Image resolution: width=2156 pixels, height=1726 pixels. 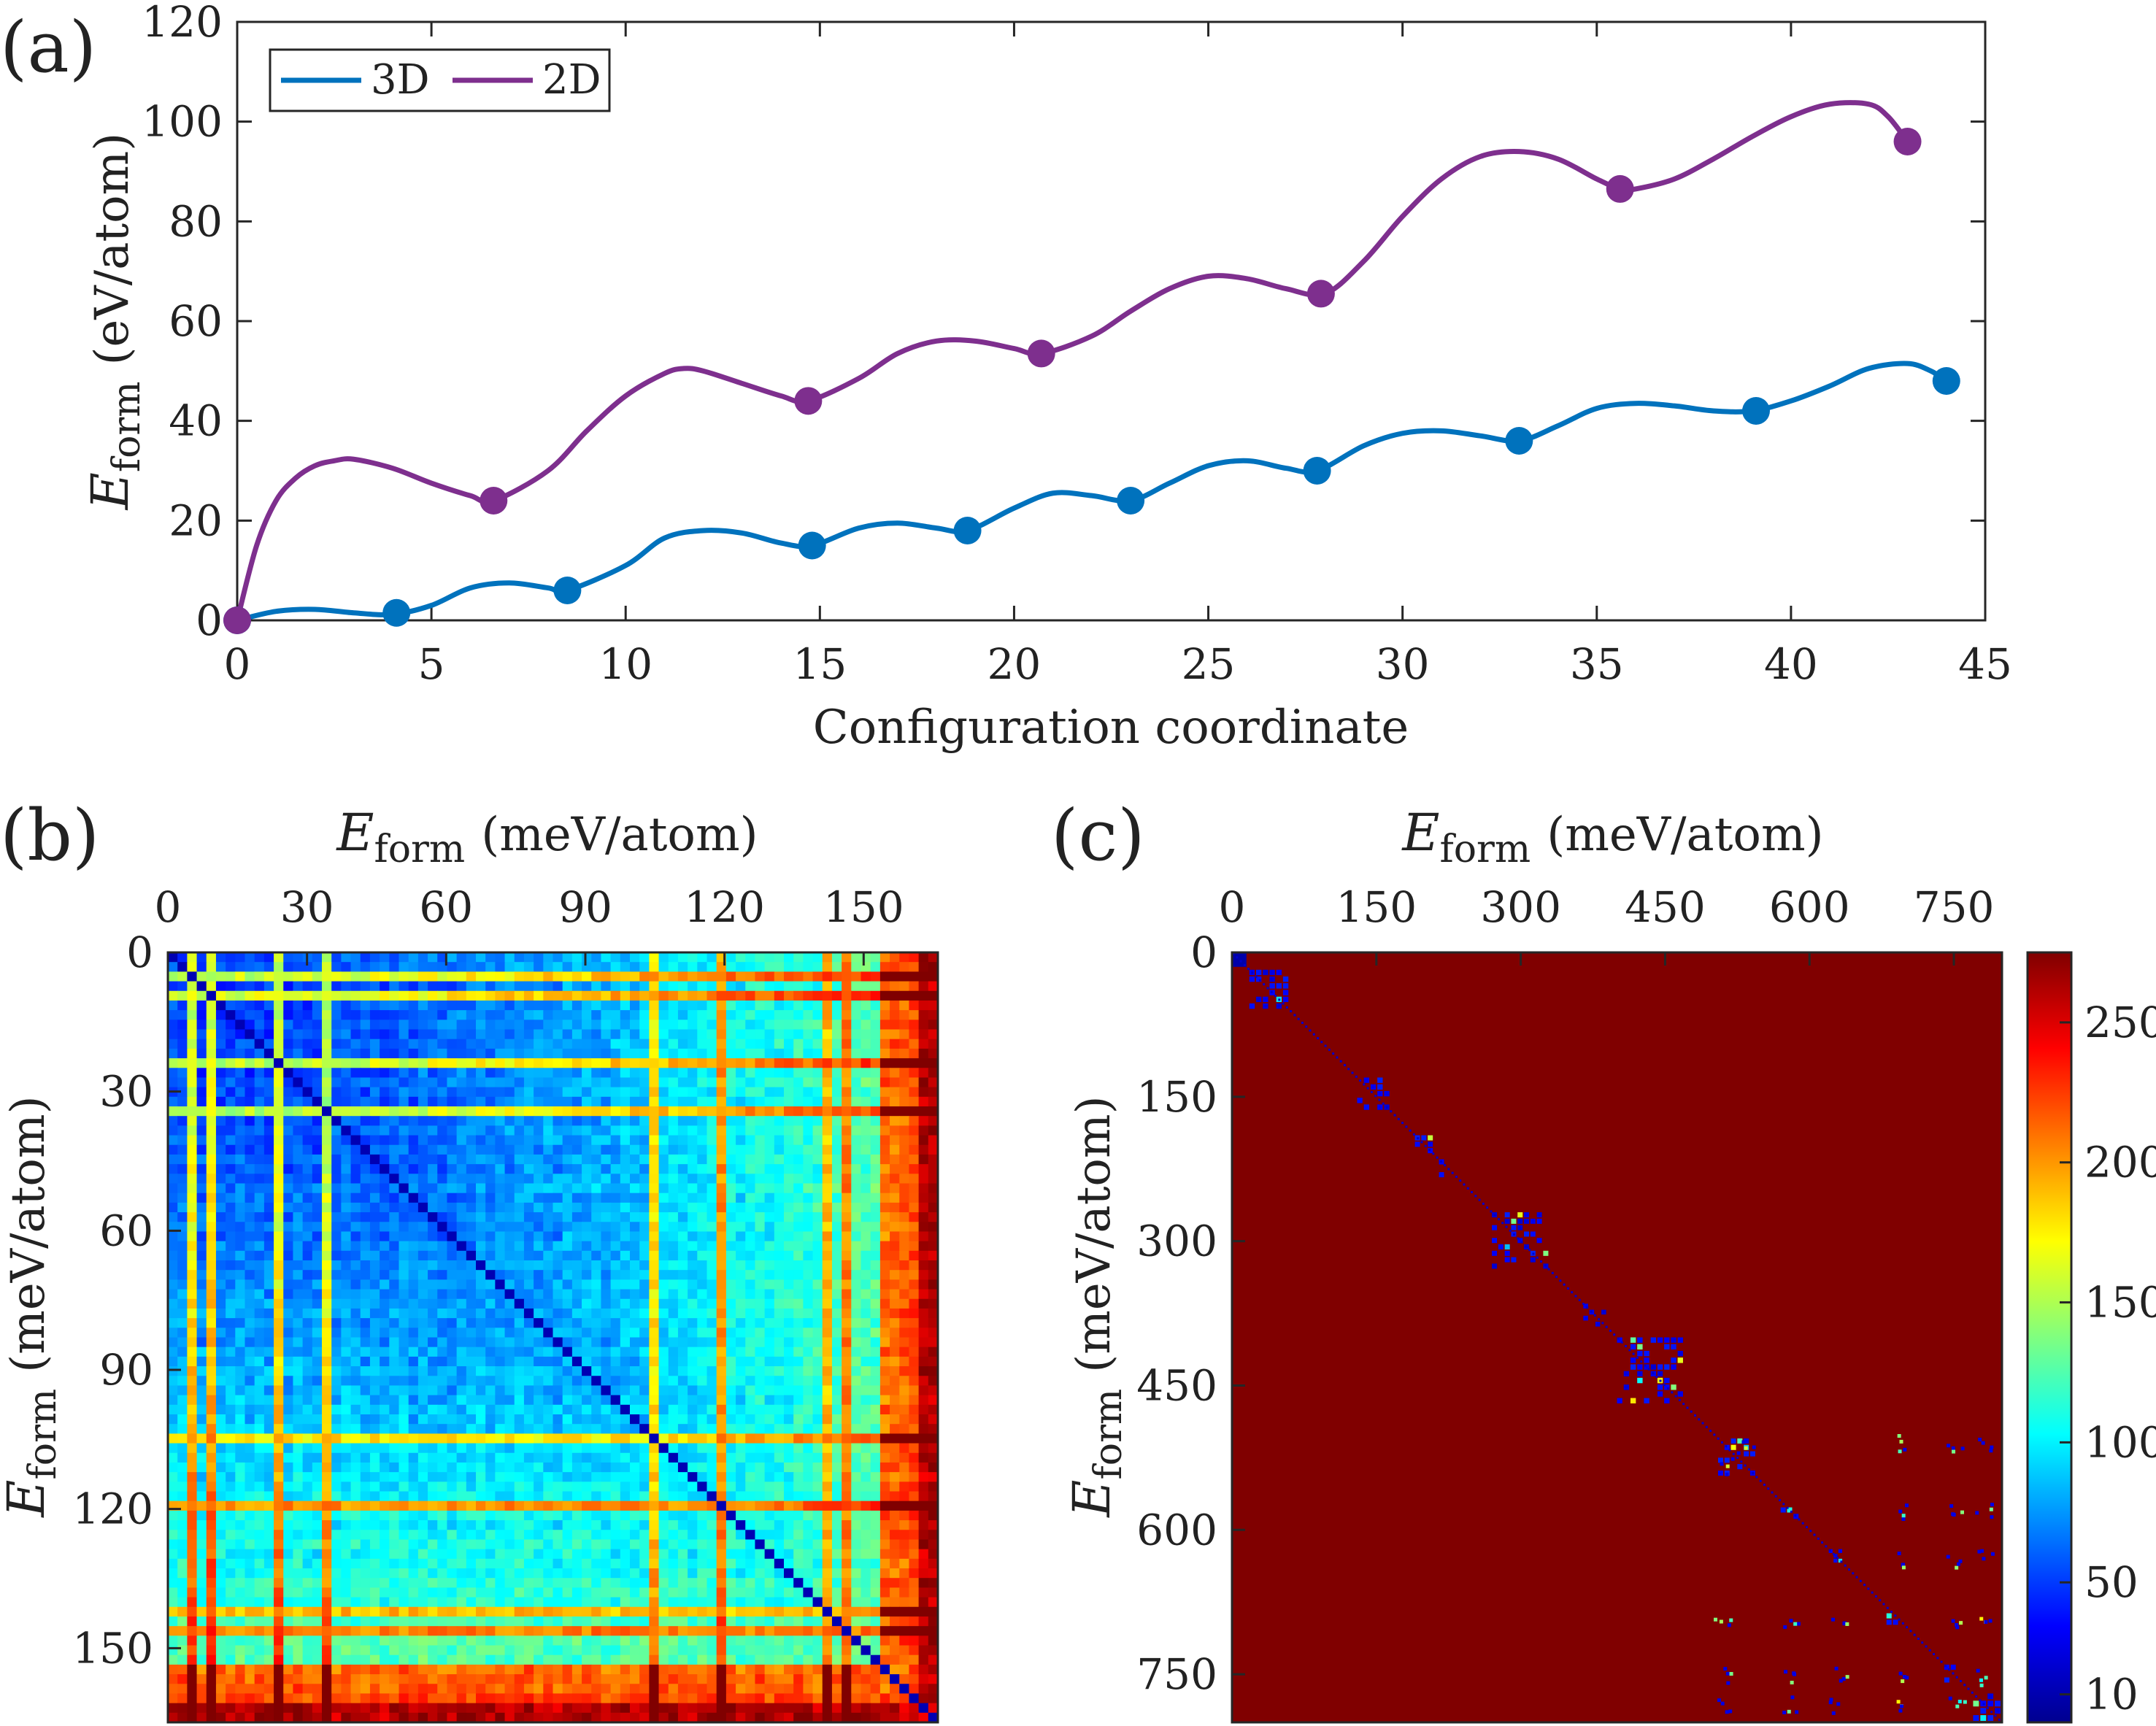 I want to click on panel-a-legend: 3D 2D, so click(x=440, y=80).